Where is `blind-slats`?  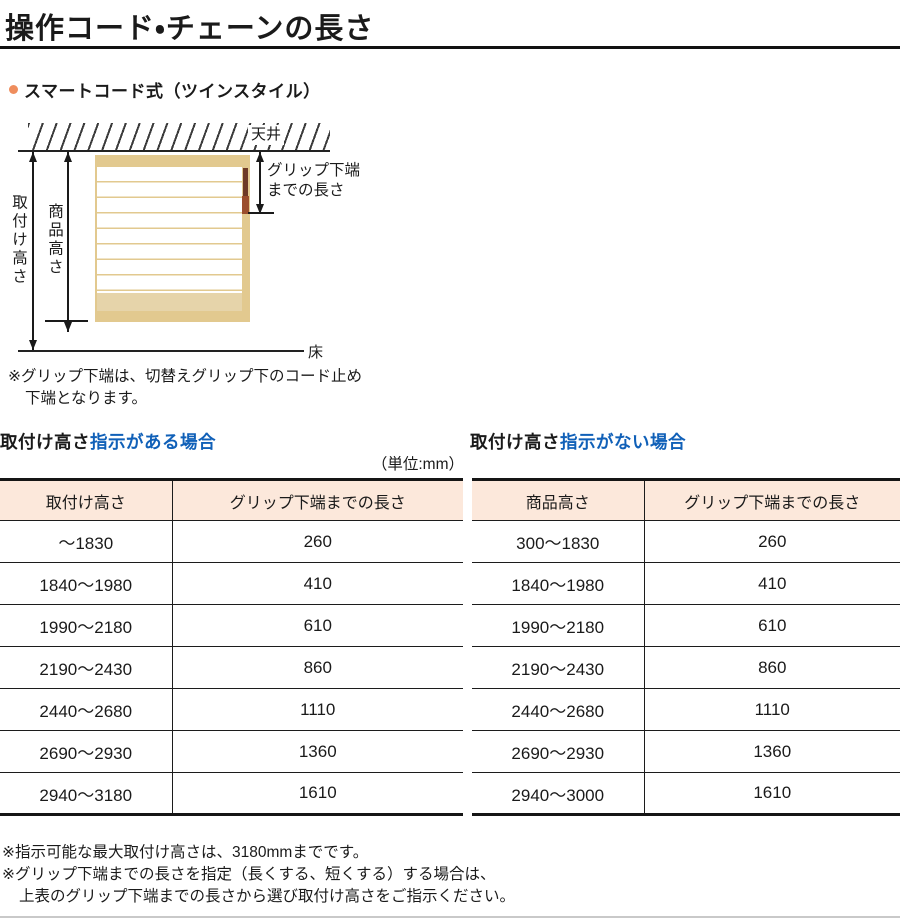 blind-slats is located at coordinates (172, 230).